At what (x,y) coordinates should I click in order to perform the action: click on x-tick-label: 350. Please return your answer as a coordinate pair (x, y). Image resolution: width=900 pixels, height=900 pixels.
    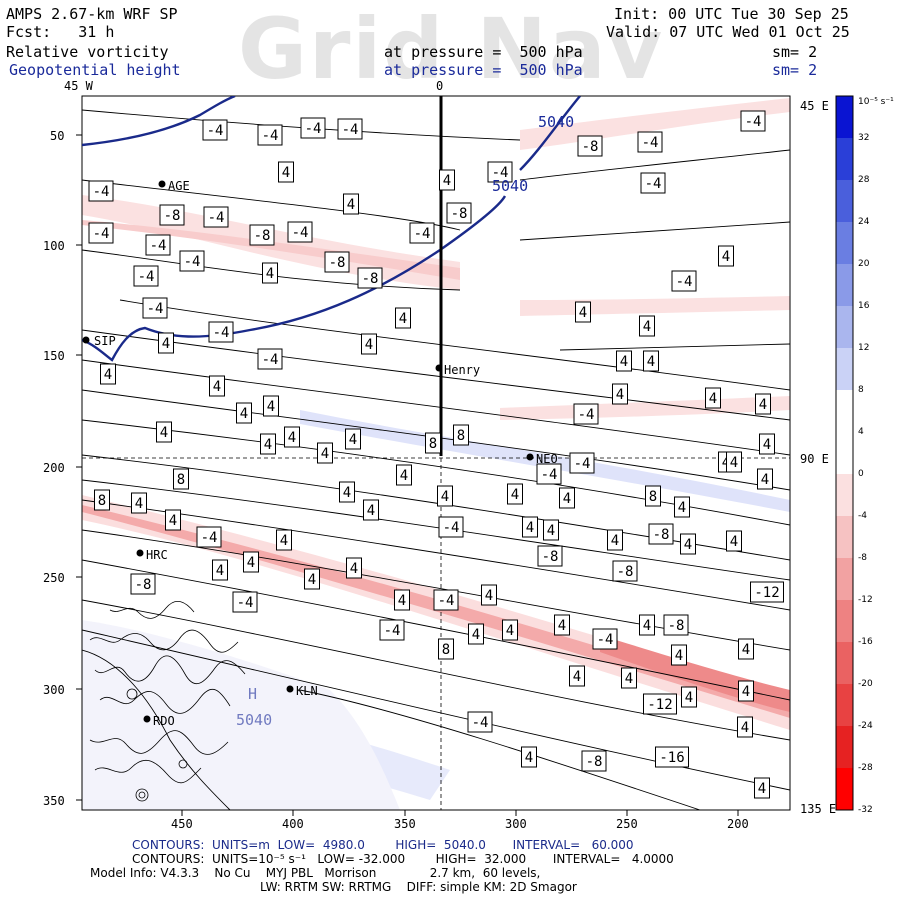
    Looking at the image, I should click on (405, 824).